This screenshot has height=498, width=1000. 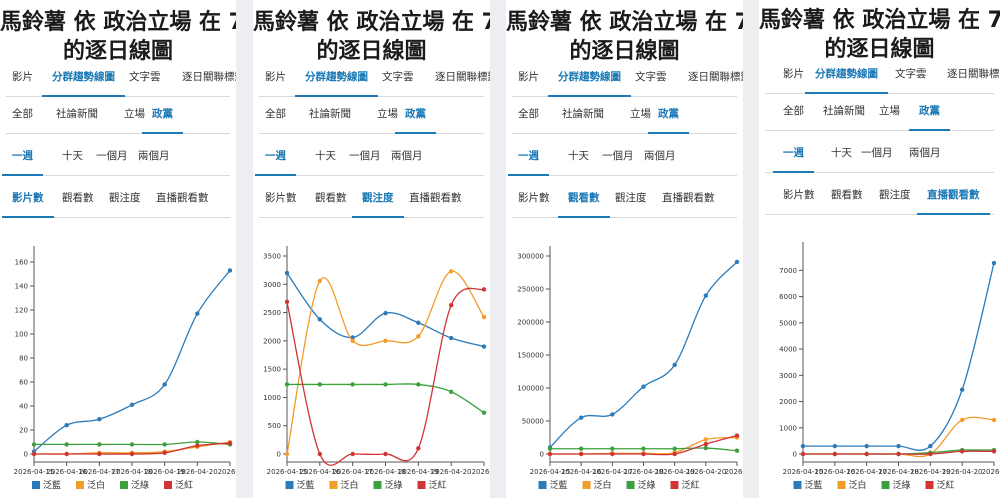 What do you see at coordinates (879, 20) in the screenshot?
I see `title-line-1: 馬鈴薯 依 政治立場 在 7天` at bounding box center [879, 20].